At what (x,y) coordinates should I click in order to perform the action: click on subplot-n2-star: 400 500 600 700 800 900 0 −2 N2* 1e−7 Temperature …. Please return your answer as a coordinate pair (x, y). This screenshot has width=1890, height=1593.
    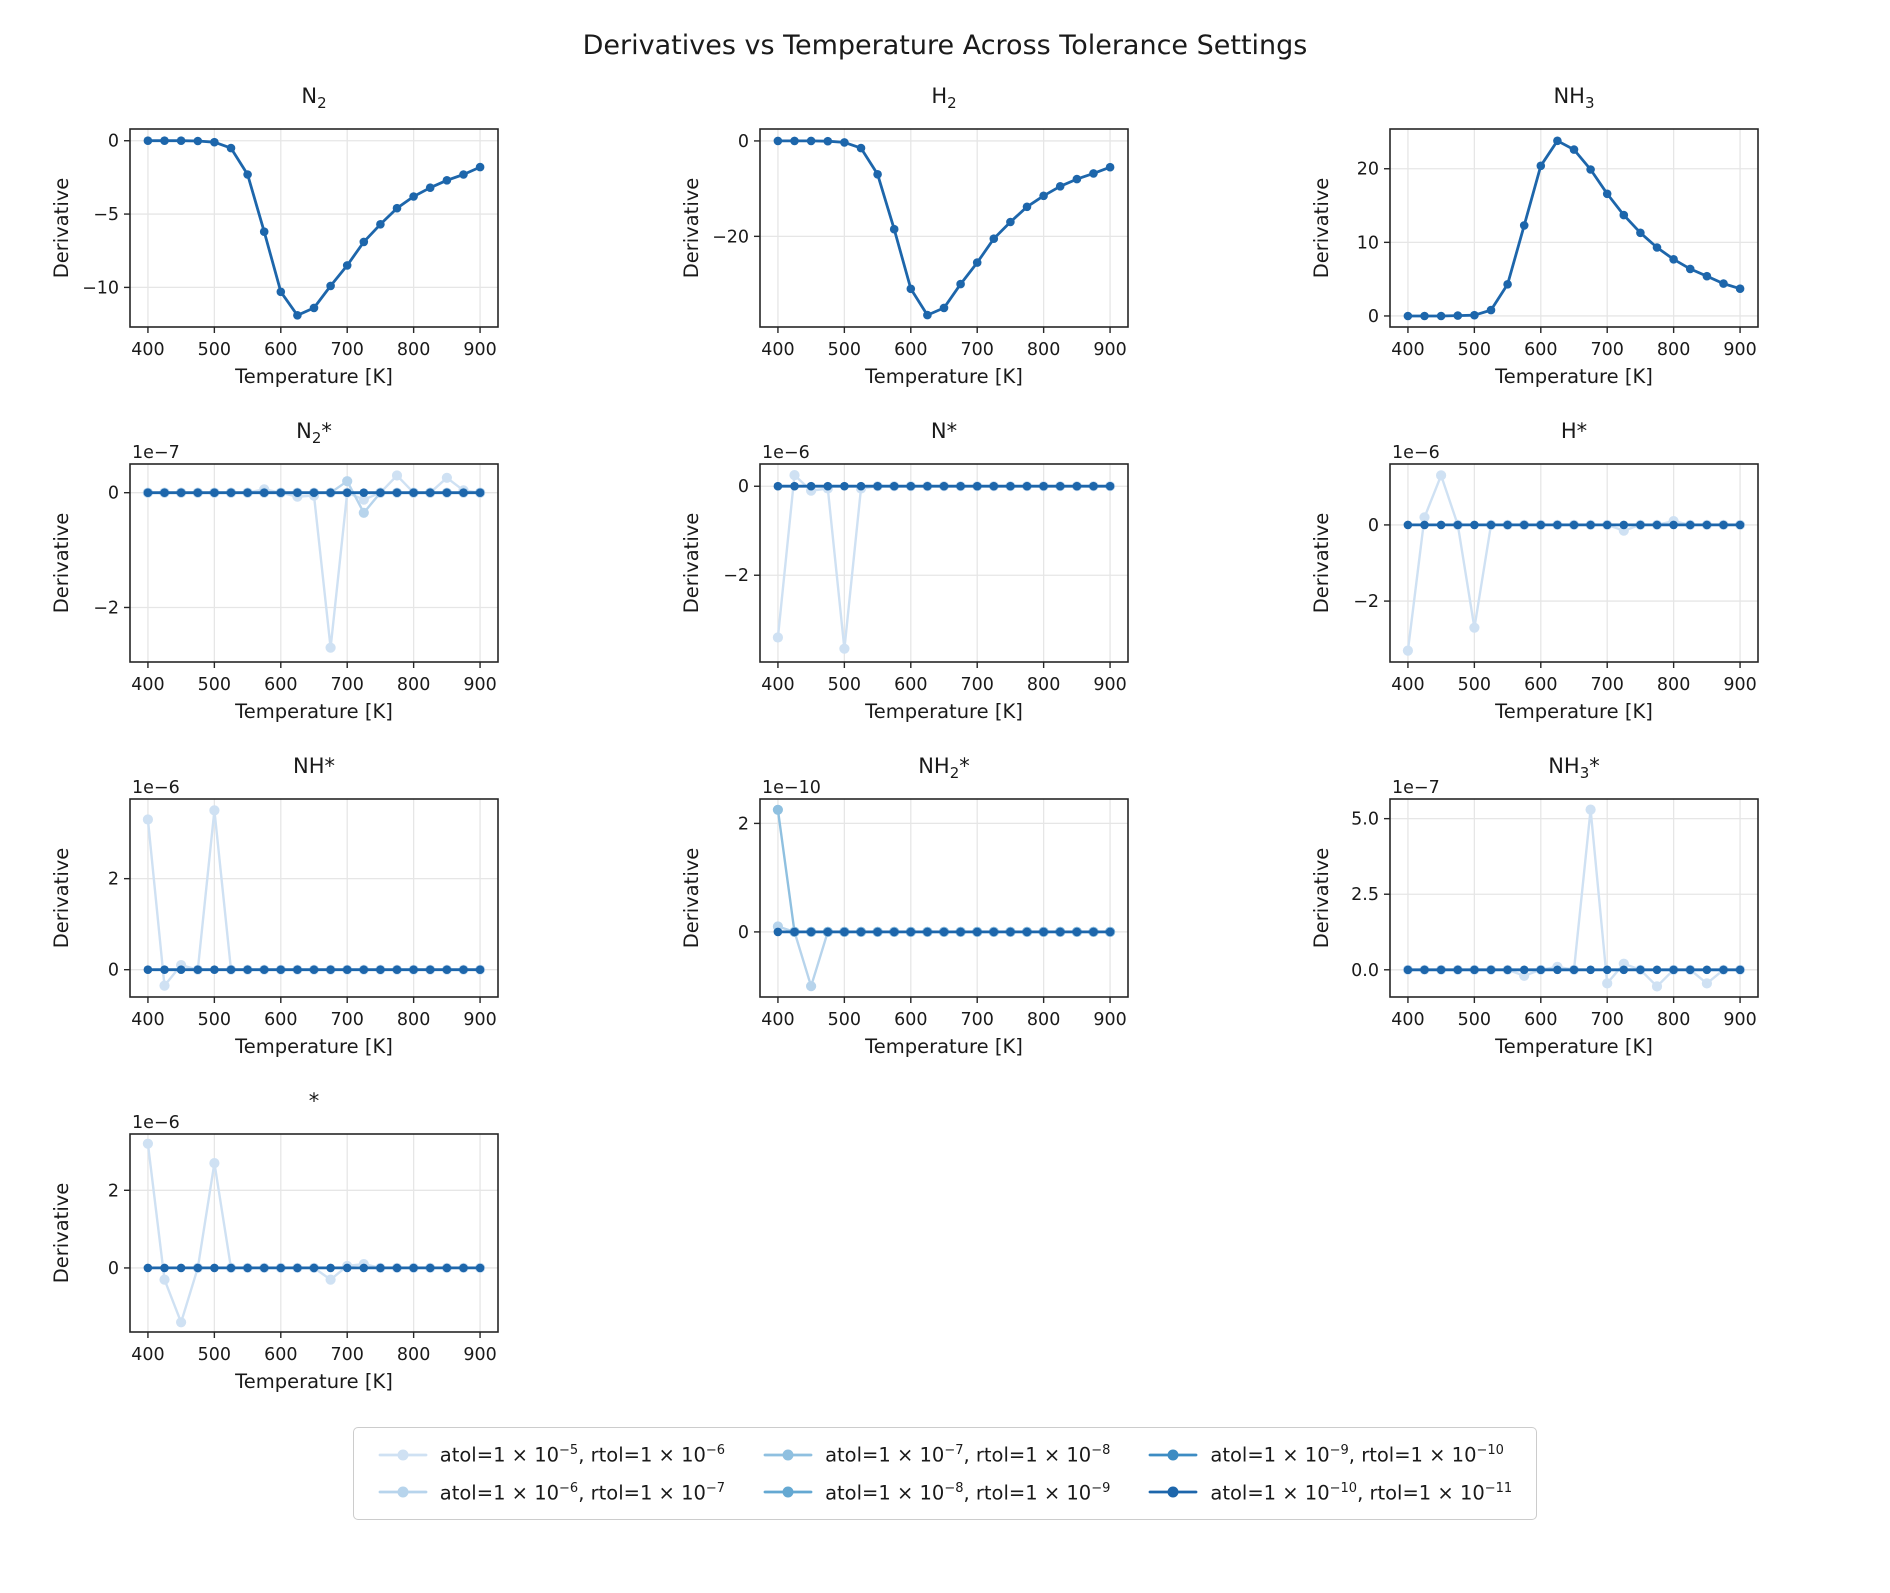
    Looking at the image, I should click on (315, 567).